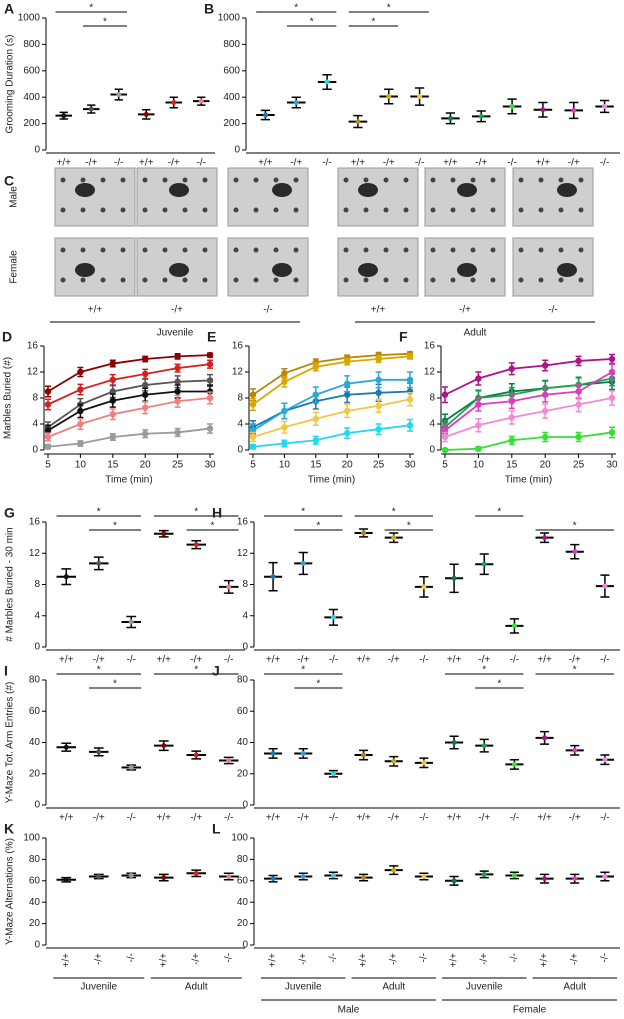 The image size is (624, 1019). I want to click on x-tick-label: 30, so click(410, 465).